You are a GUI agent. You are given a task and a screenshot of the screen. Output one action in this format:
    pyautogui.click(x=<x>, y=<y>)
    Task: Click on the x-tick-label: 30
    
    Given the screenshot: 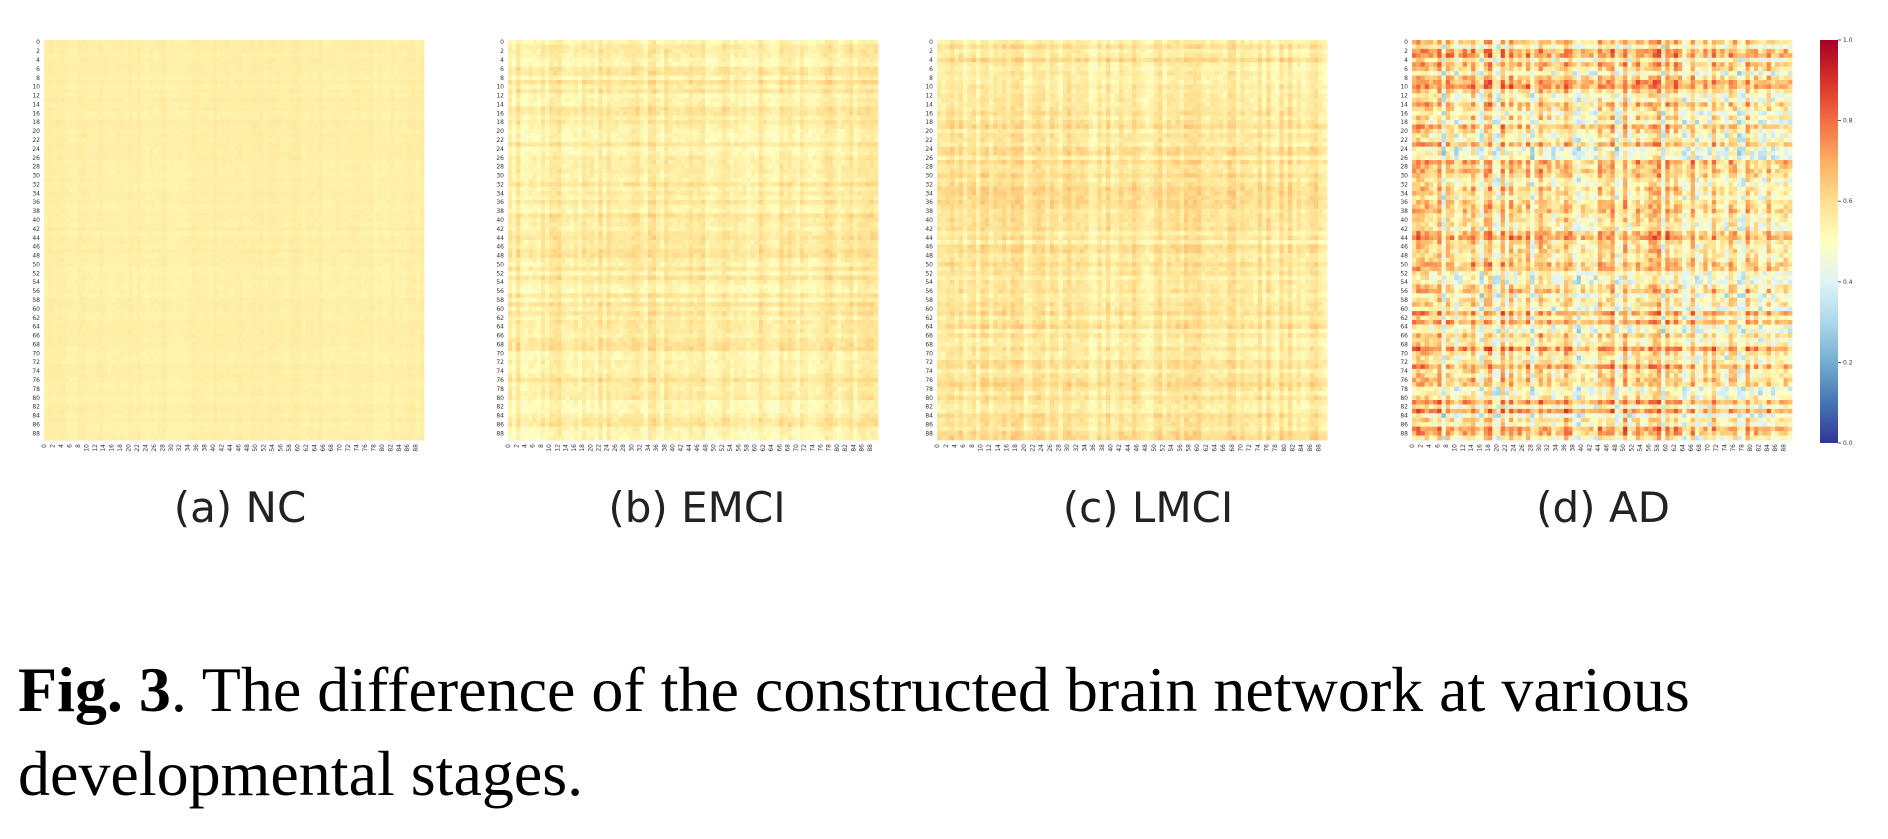 What is the action you would take?
    pyautogui.click(x=171, y=448)
    